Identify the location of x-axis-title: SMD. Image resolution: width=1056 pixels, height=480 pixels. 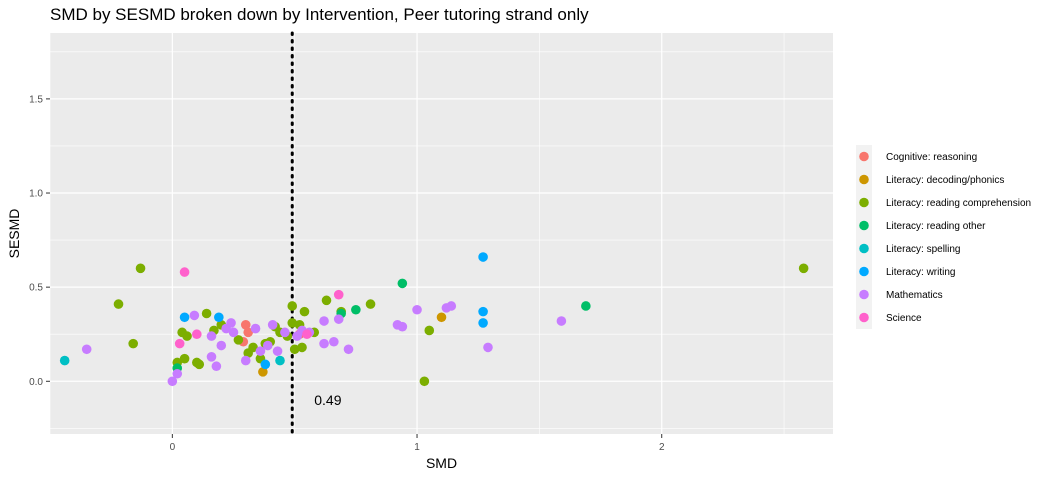
(441, 463).